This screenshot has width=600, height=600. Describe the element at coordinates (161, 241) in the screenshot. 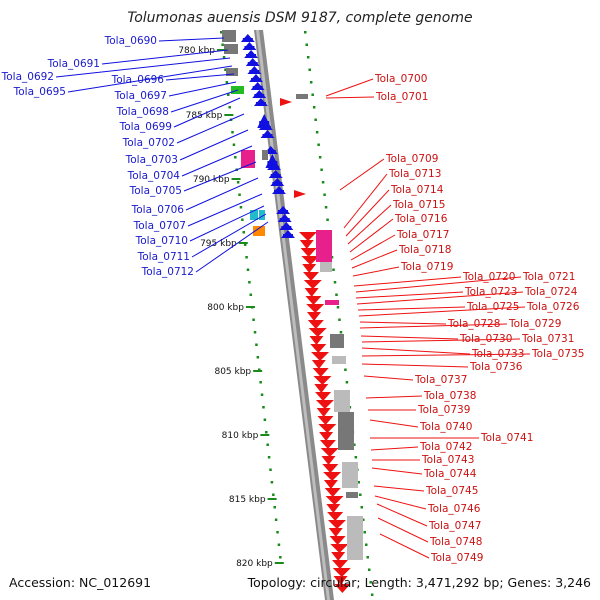

I see `minus-strand-gene-label: Tola_0710` at that location.